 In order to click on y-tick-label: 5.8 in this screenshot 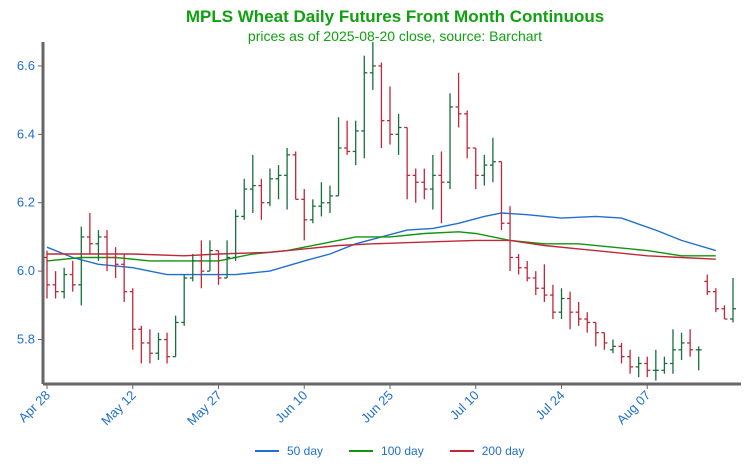, I will do `click(26, 339)`.